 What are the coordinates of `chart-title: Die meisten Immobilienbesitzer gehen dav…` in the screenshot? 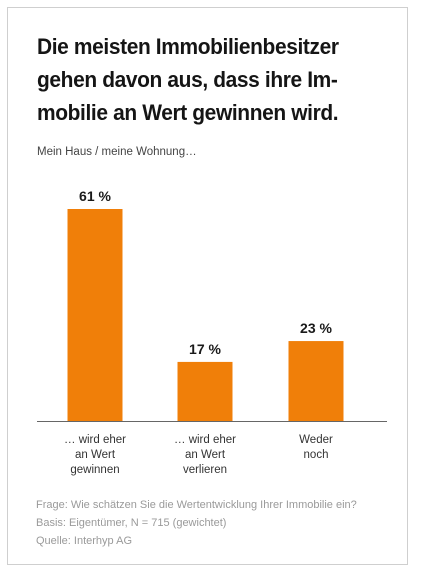 It's located at (204, 79).